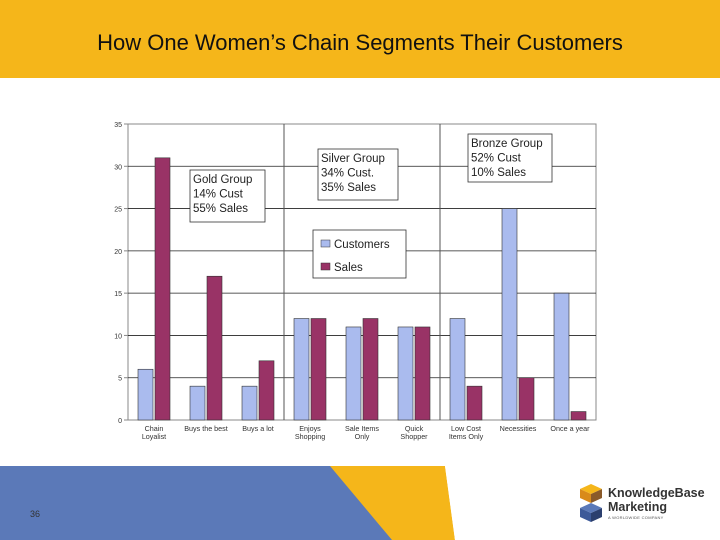 This screenshot has width=720, height=540. What do you see at coordinates (120, 421) in the screenshot?
I see `y-tick-label: 0` at bounding box center [120, 421].